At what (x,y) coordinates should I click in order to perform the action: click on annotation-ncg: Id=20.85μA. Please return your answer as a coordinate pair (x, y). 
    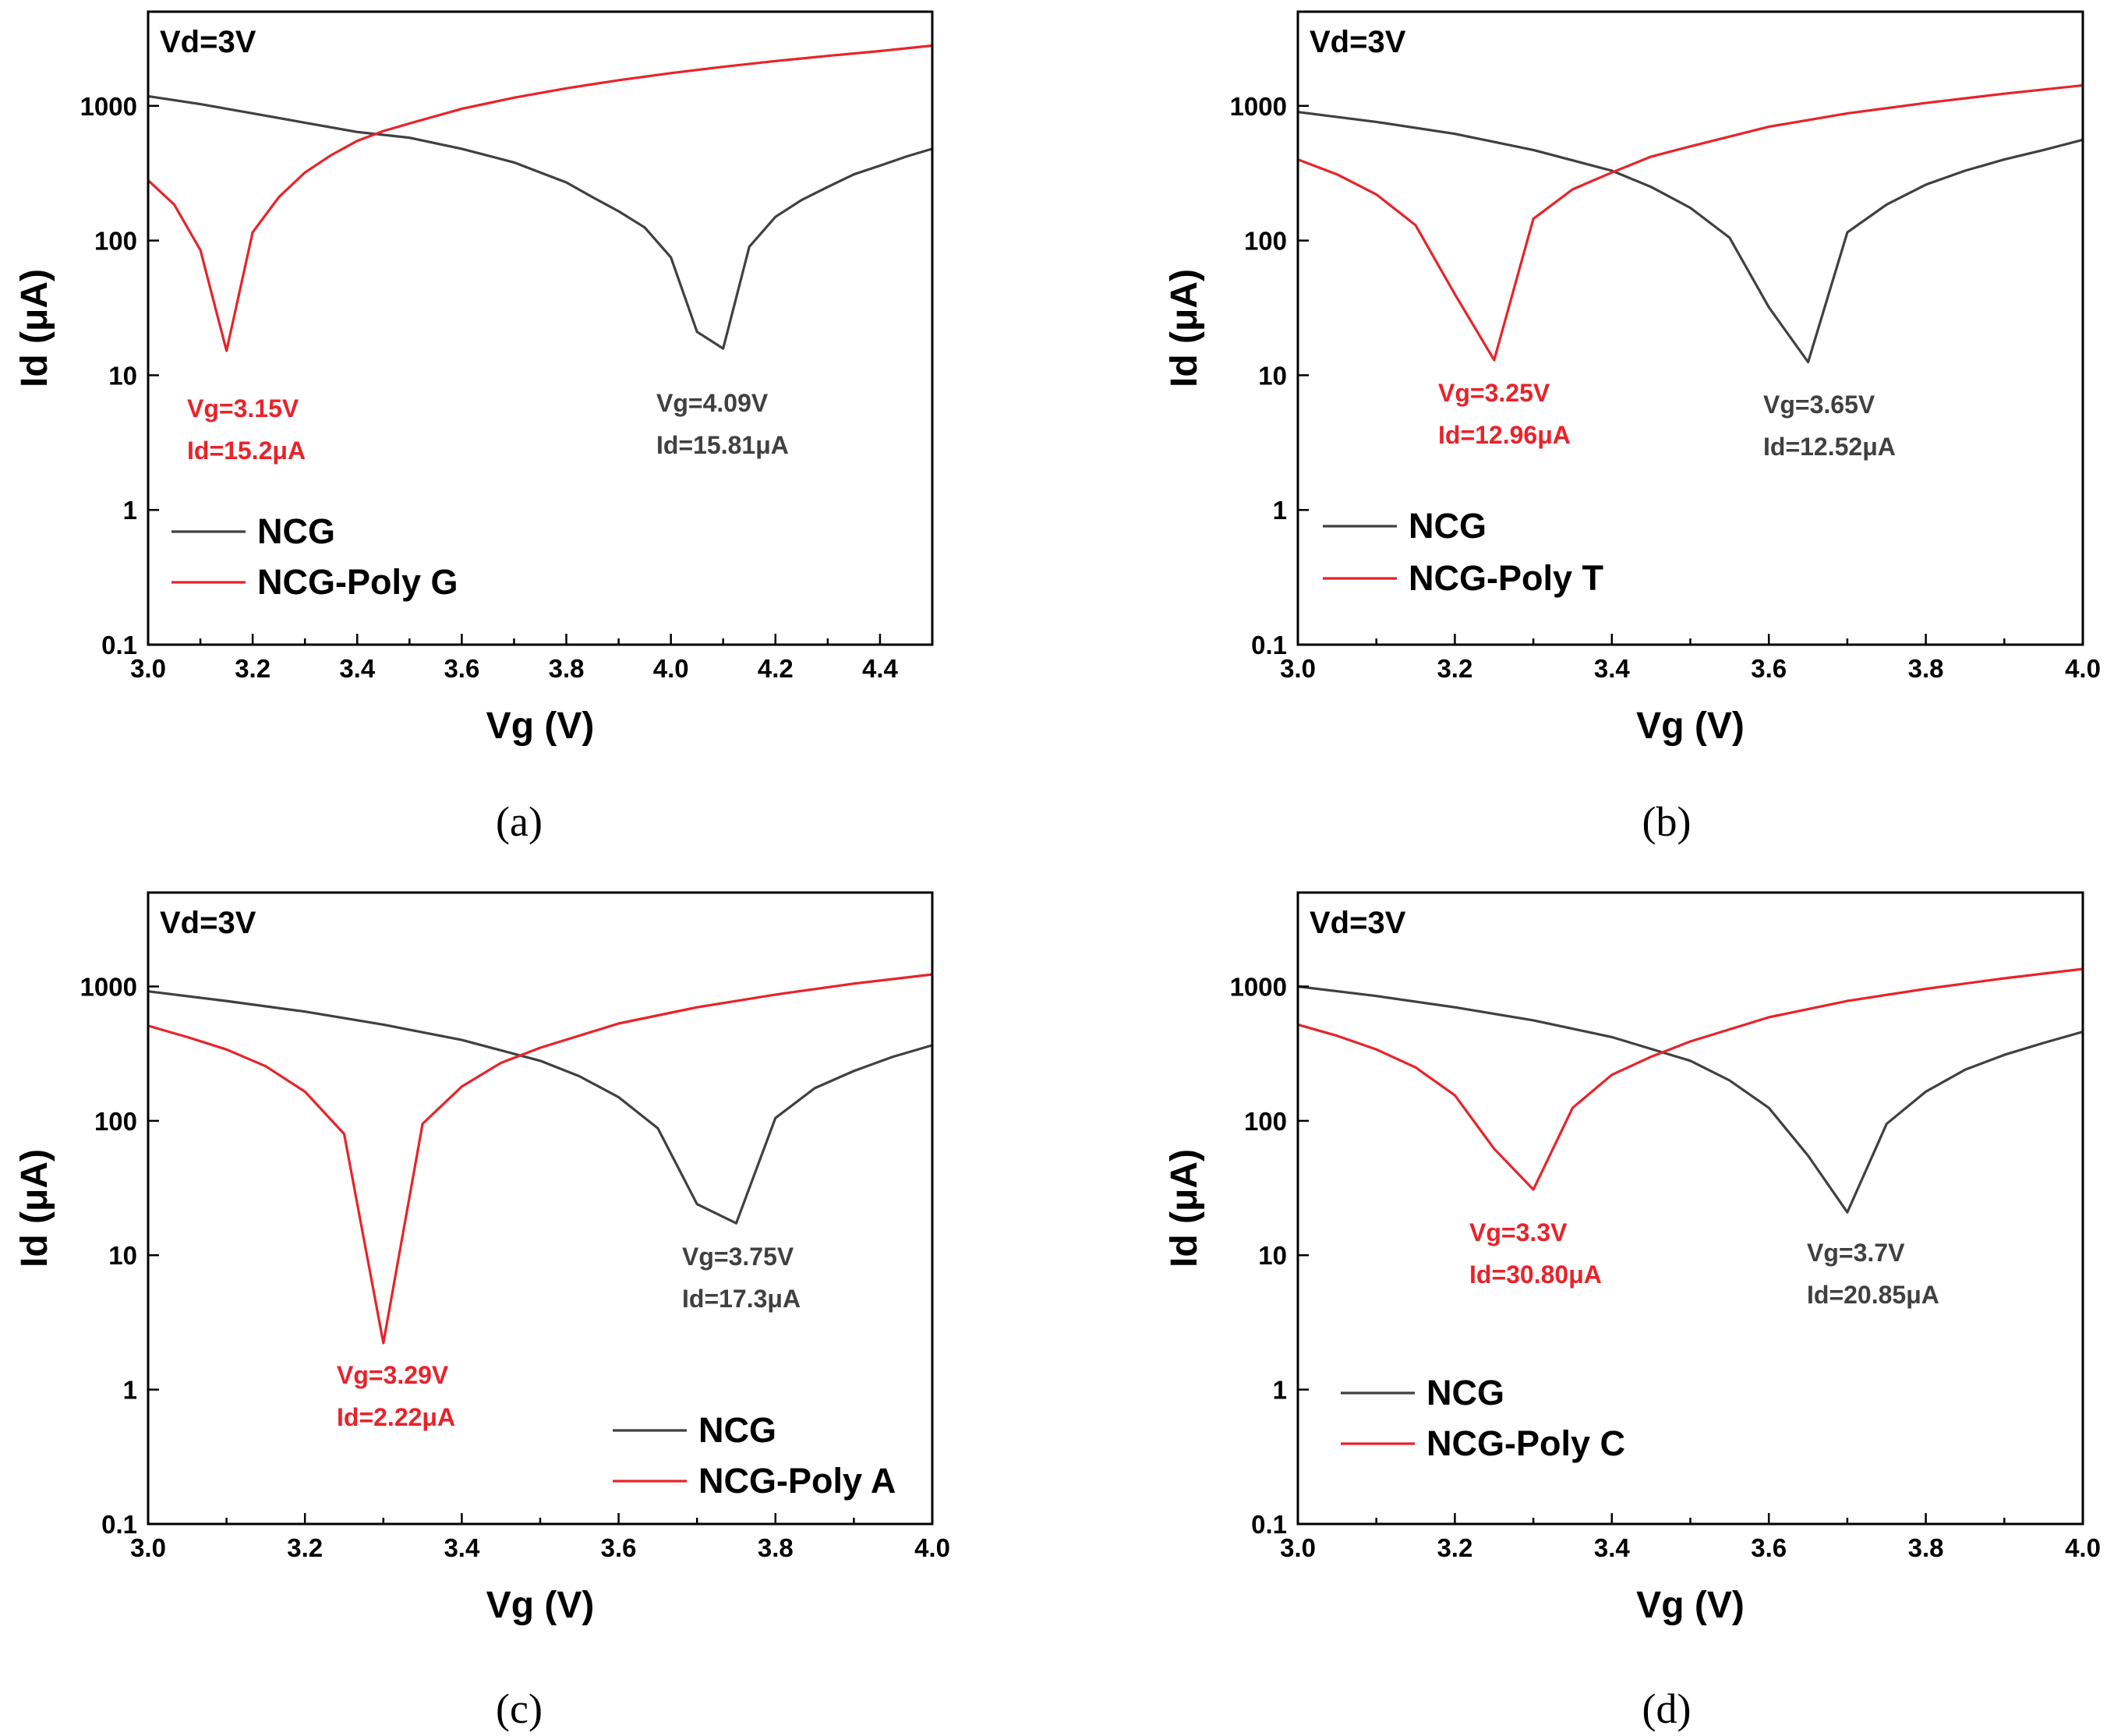
    Looking at the image, I should click on (1873, 1295).